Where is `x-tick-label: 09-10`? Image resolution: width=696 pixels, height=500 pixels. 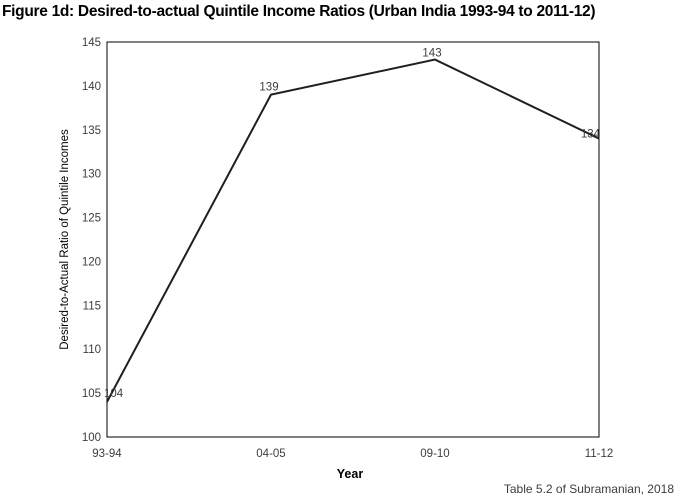
x-tick-label: 09-10 is located at coordinates (434, 454).